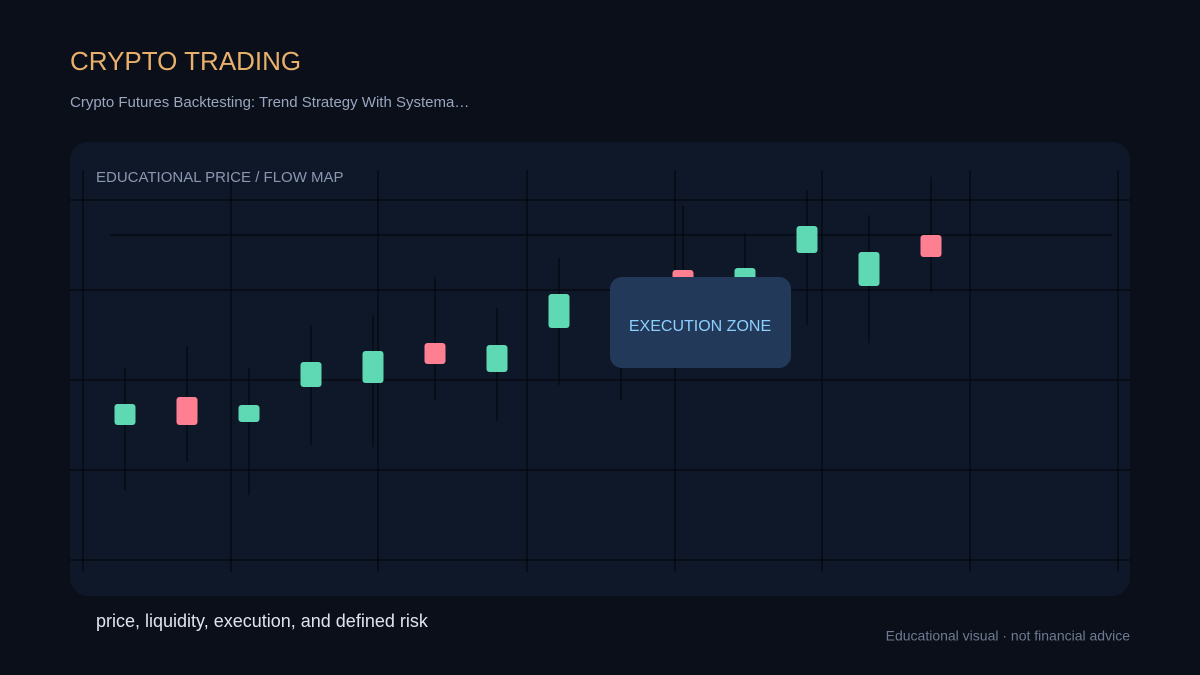 The image size is (1200, 675). Describe the element at coordinates (700, 326) in the screenshot. I see `annotation: EXECUTION ZONE` at that location.